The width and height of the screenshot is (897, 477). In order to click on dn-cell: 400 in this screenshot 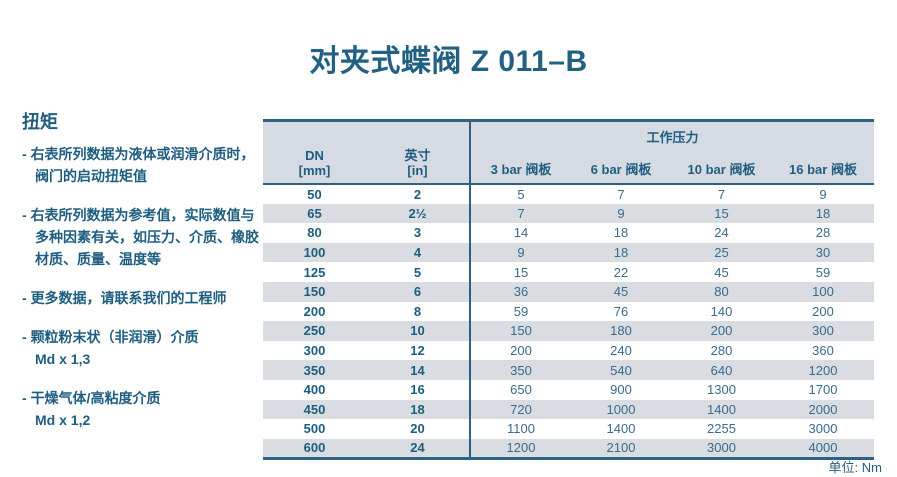, I will do `click(314, 390)`.